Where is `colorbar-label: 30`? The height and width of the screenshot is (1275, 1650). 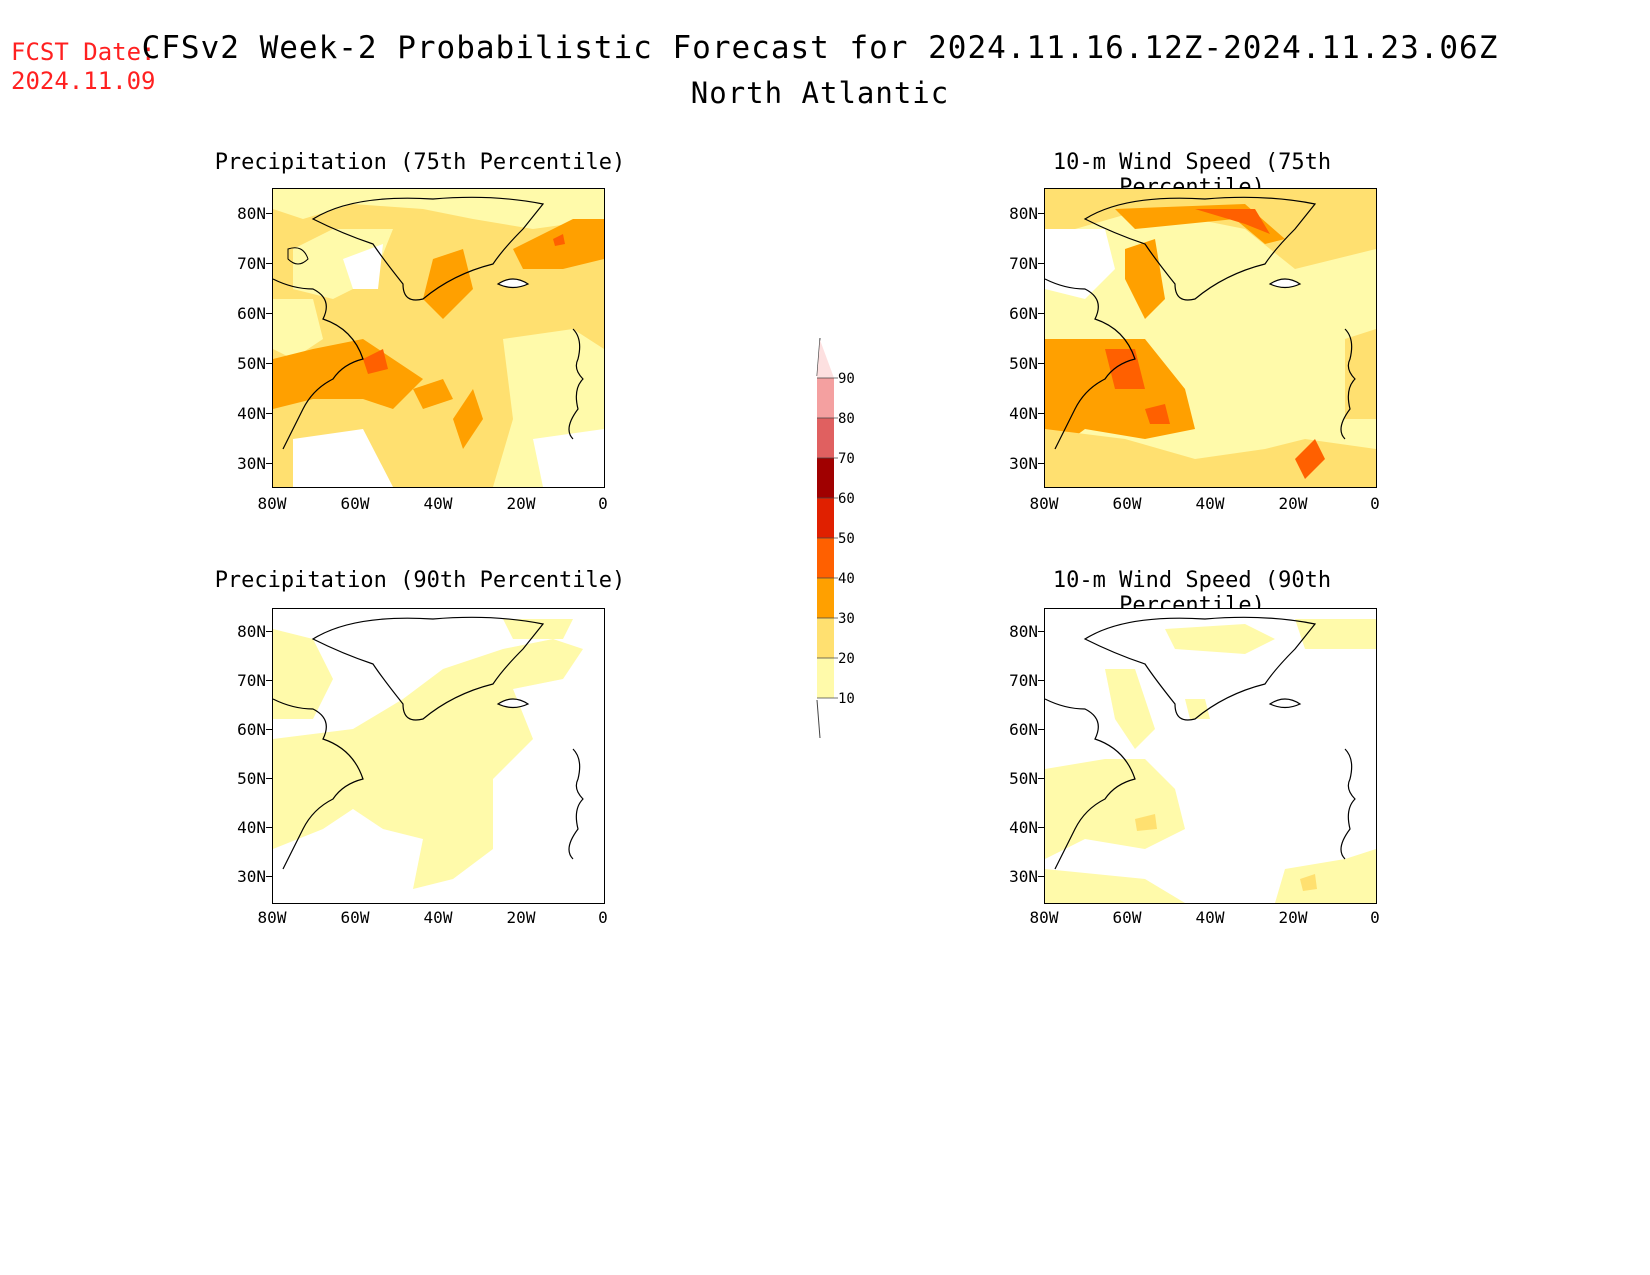
colorbar-label: 30 is located at coordinates (846, 619).